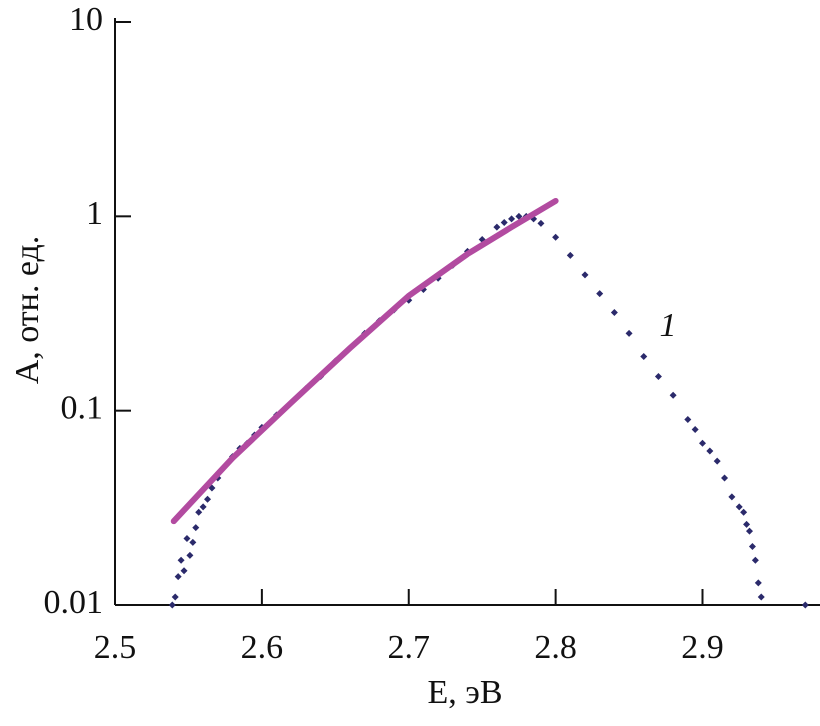 The height and width of the screenshot is (726, 820). I want to click on annotation: 1, so click(668, 325).